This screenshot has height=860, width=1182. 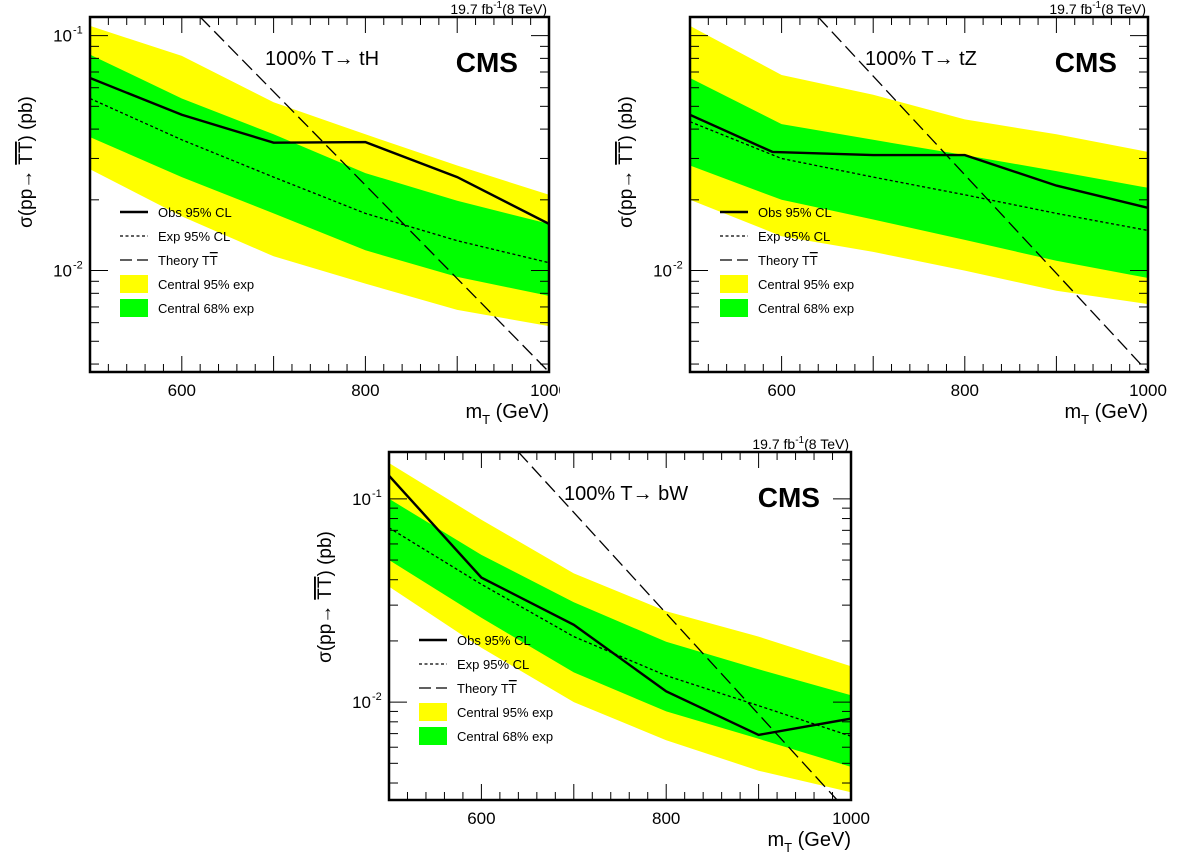 What do you see at coordinates (921, 59) in the screenshot?
I see `process-label: 100% T→ tZ` at bounding box center [921, 59].